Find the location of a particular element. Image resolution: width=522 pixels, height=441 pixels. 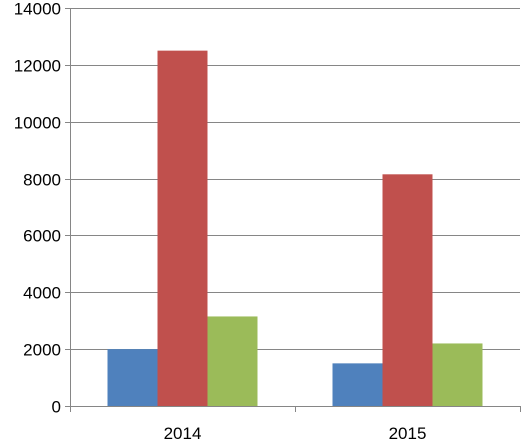

y-tick-label: 14000 is located at coordinates (37, 9).